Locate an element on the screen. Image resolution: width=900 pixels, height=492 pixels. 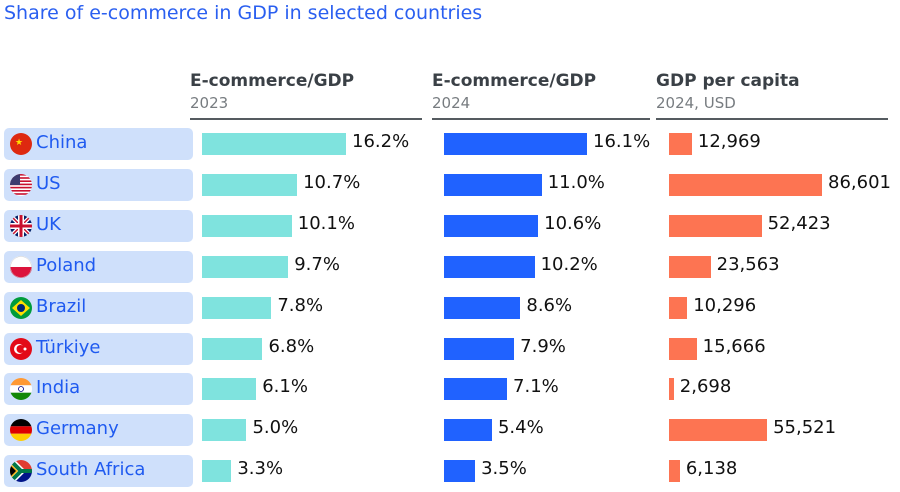
table-row: Türkiye 6.8% 7.9% 15,666 is located at coordinates (450, 349).